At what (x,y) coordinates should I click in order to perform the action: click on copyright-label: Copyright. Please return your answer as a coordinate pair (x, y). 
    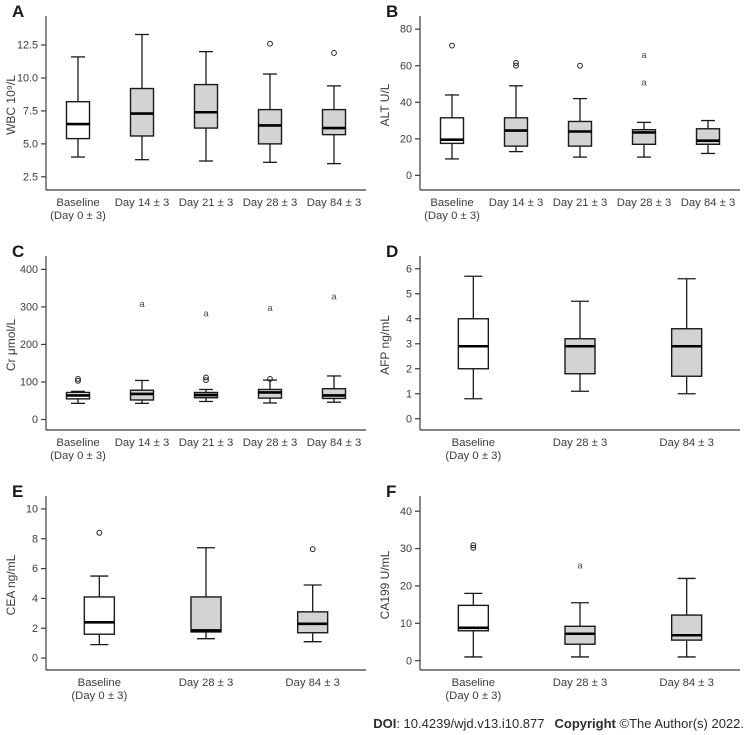
    Looking at the image, I should click on (585, 723).